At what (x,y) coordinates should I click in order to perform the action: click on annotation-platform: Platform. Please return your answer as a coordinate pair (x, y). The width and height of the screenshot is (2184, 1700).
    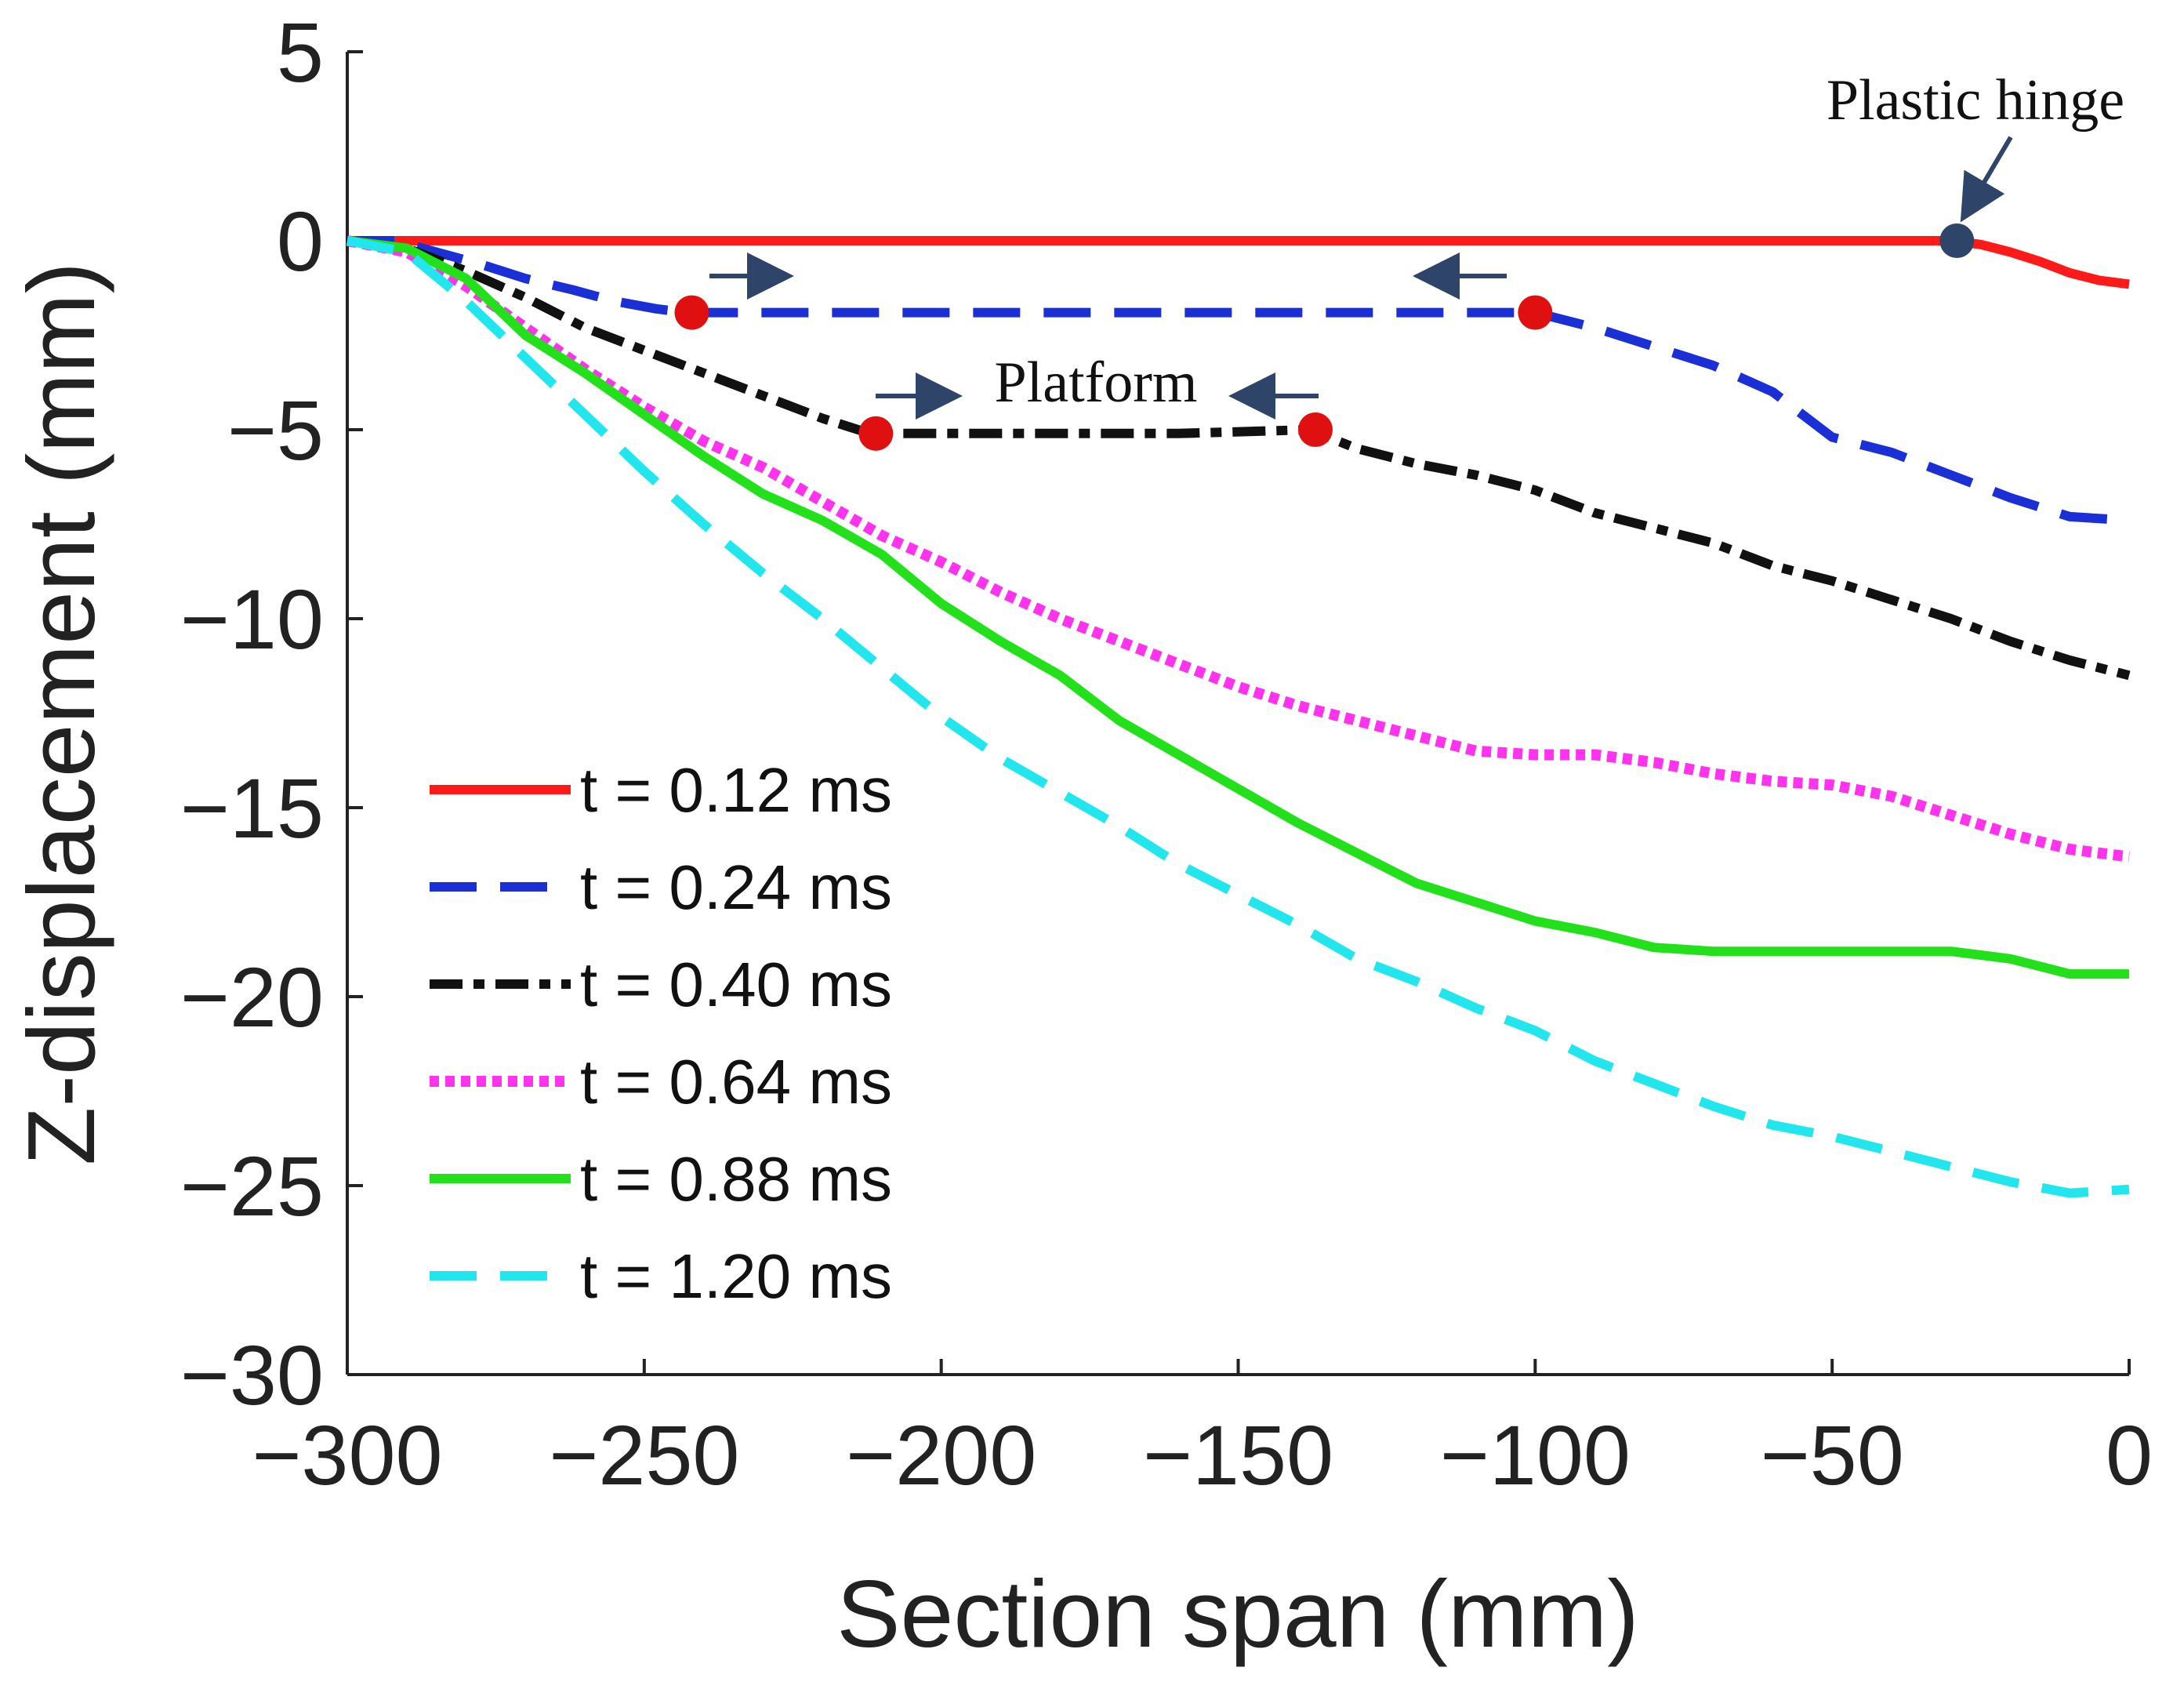
    Looking at the image, I should click on (1096, 383).